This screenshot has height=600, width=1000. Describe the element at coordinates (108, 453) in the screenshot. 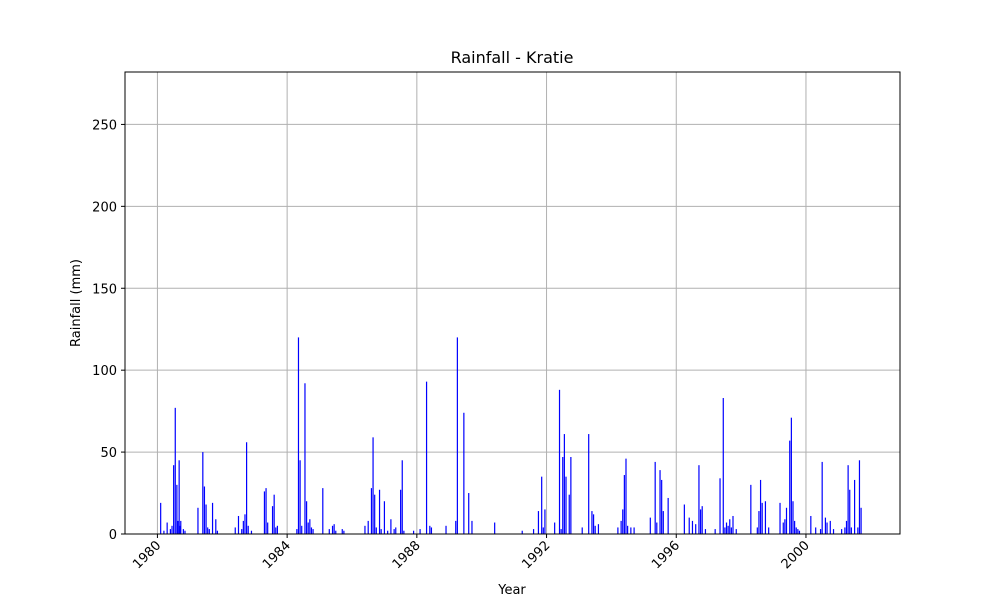

I see `y-tick-label: 50` at that location.